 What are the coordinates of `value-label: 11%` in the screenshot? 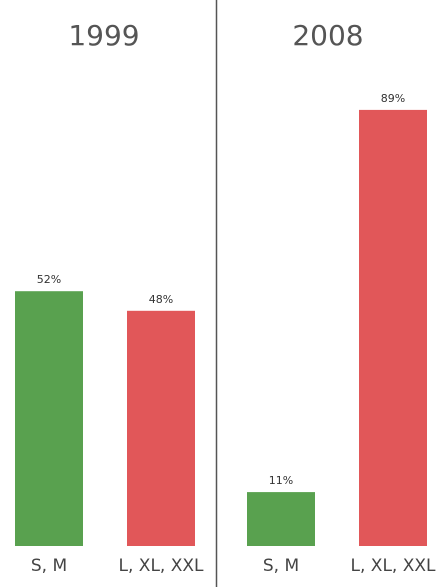 It's located at (281, 480).